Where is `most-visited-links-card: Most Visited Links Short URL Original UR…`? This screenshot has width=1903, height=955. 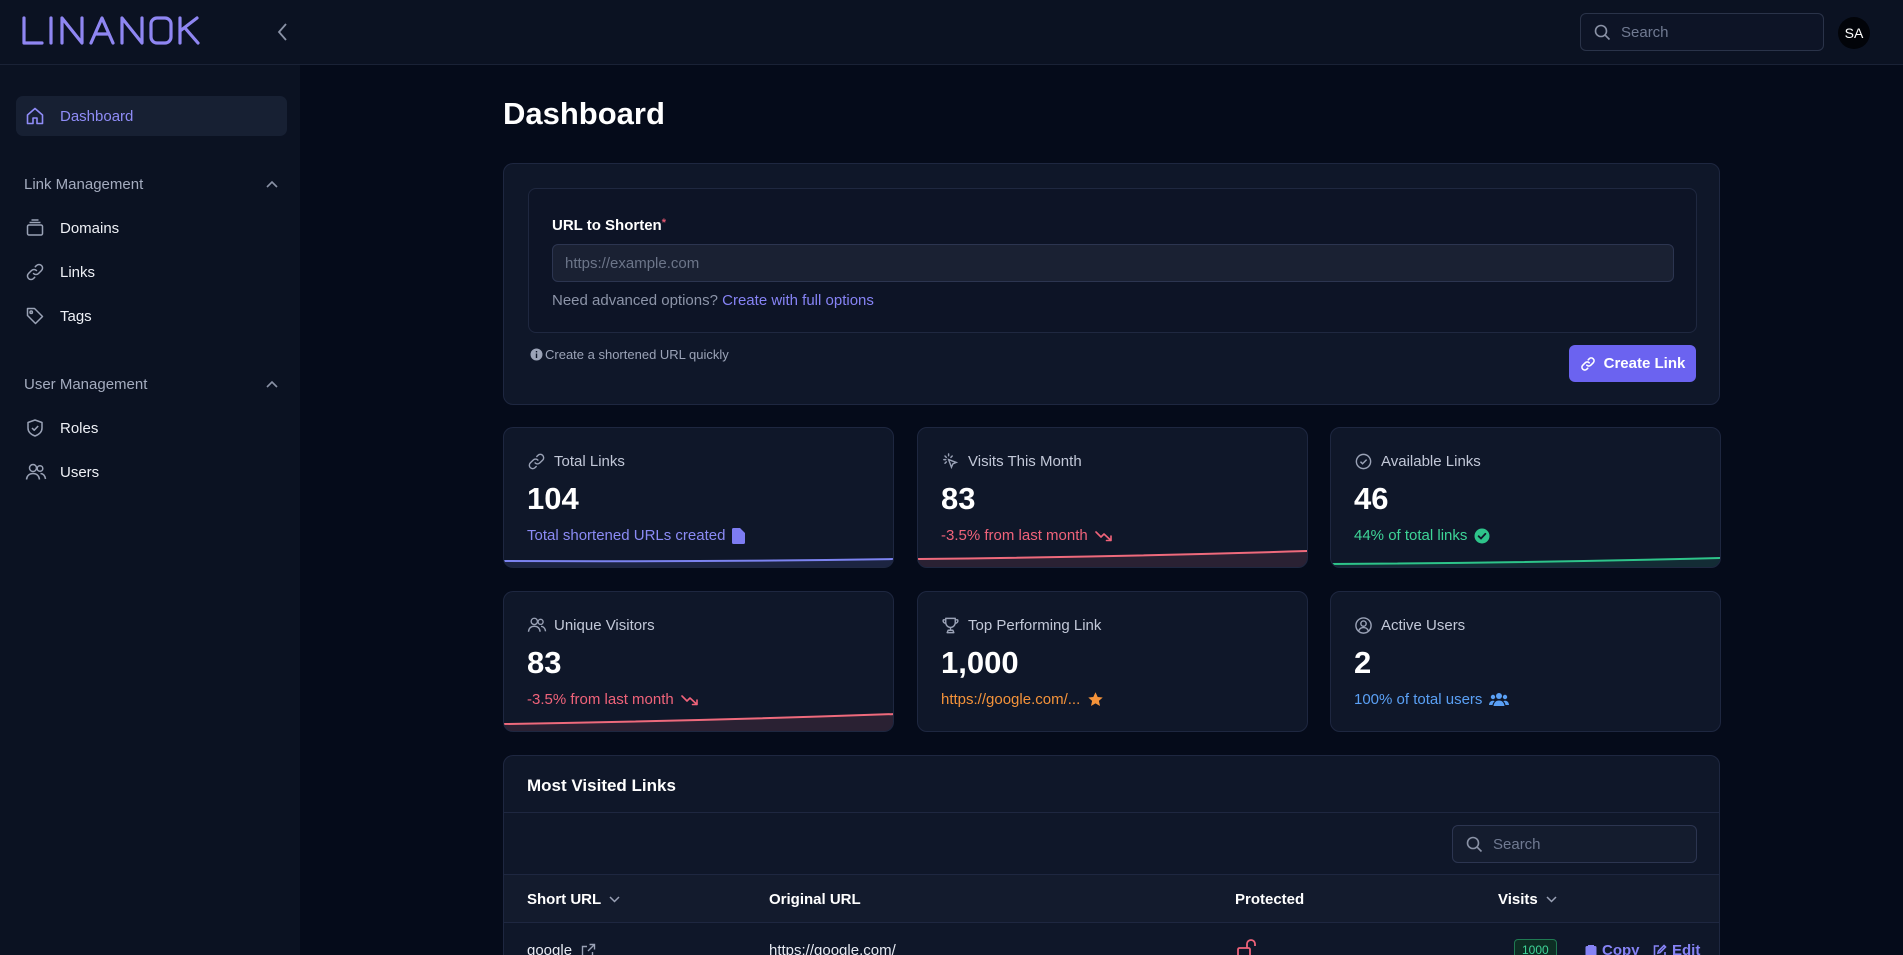
most-visited-links-card: Most Visited Links Short URL Original UR… is located at coordinates (1111, 855).